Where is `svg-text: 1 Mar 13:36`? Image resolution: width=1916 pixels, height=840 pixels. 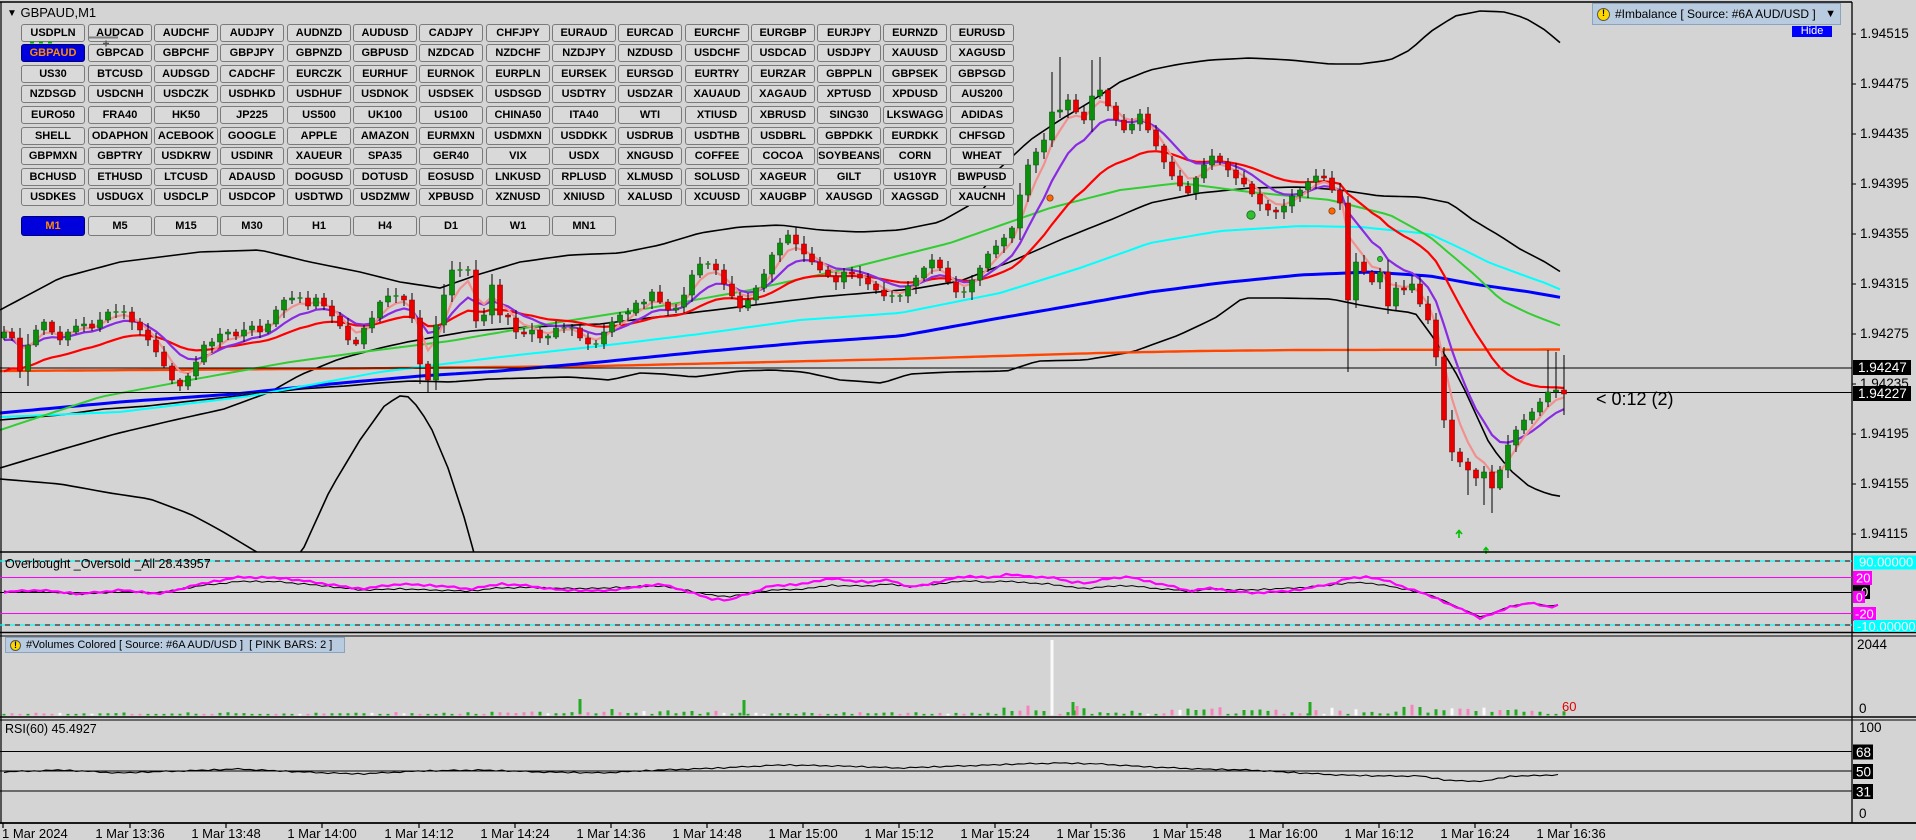 svg-text: 1 Mar 13:36 is located at coordinates (129, 833).